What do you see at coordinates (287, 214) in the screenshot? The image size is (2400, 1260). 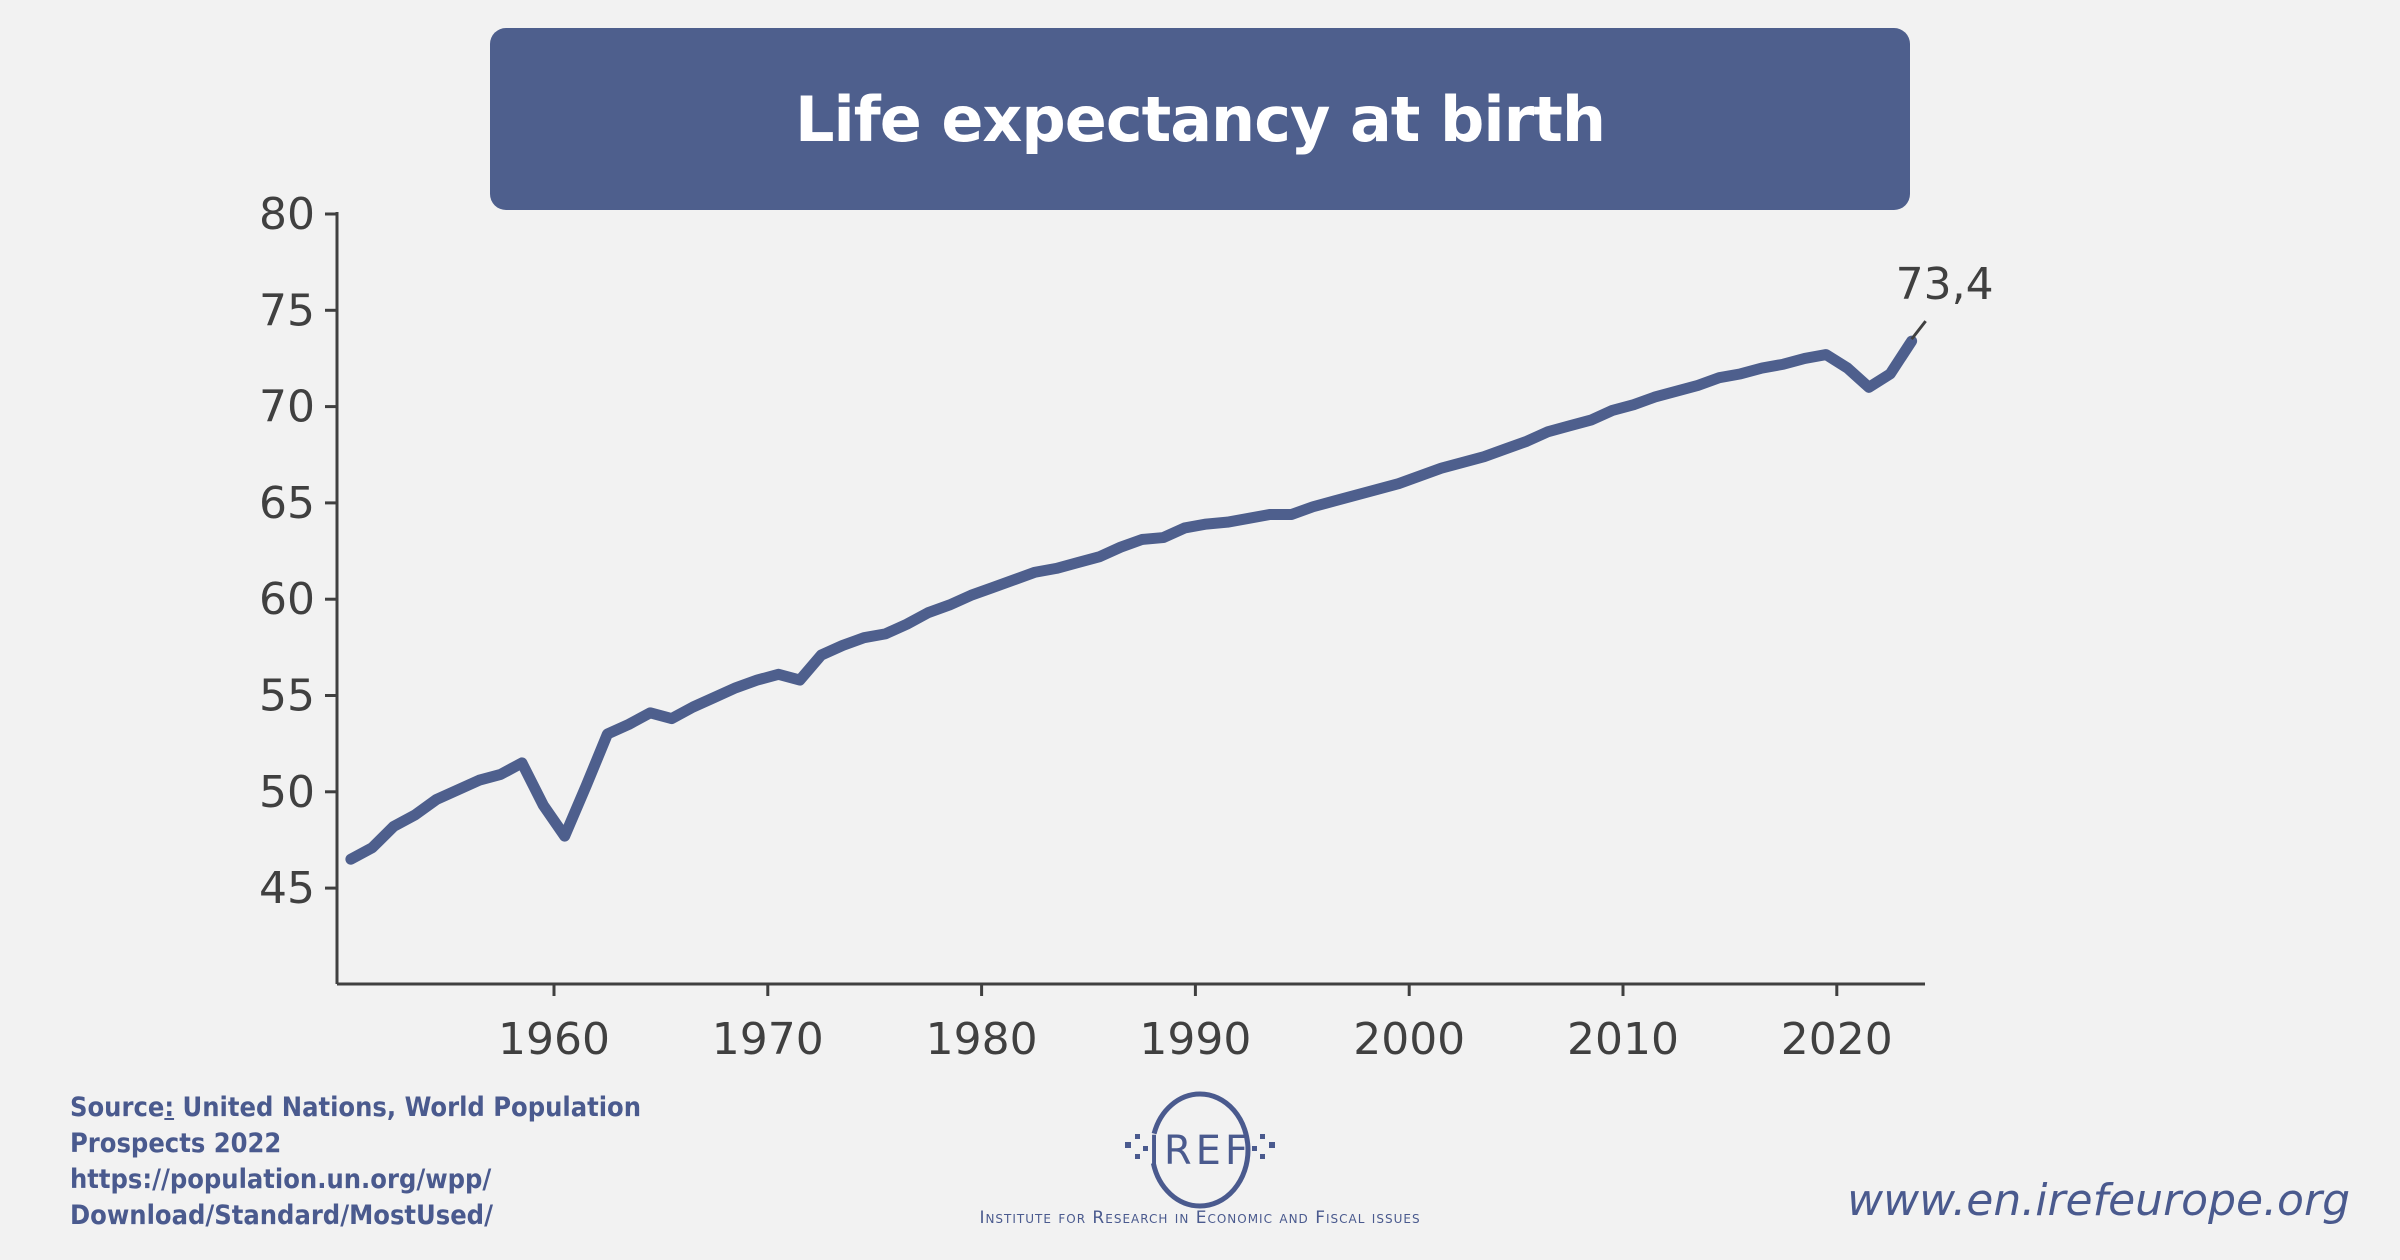 I see `y-tick-label: 80` at bounding box center [287, 214].